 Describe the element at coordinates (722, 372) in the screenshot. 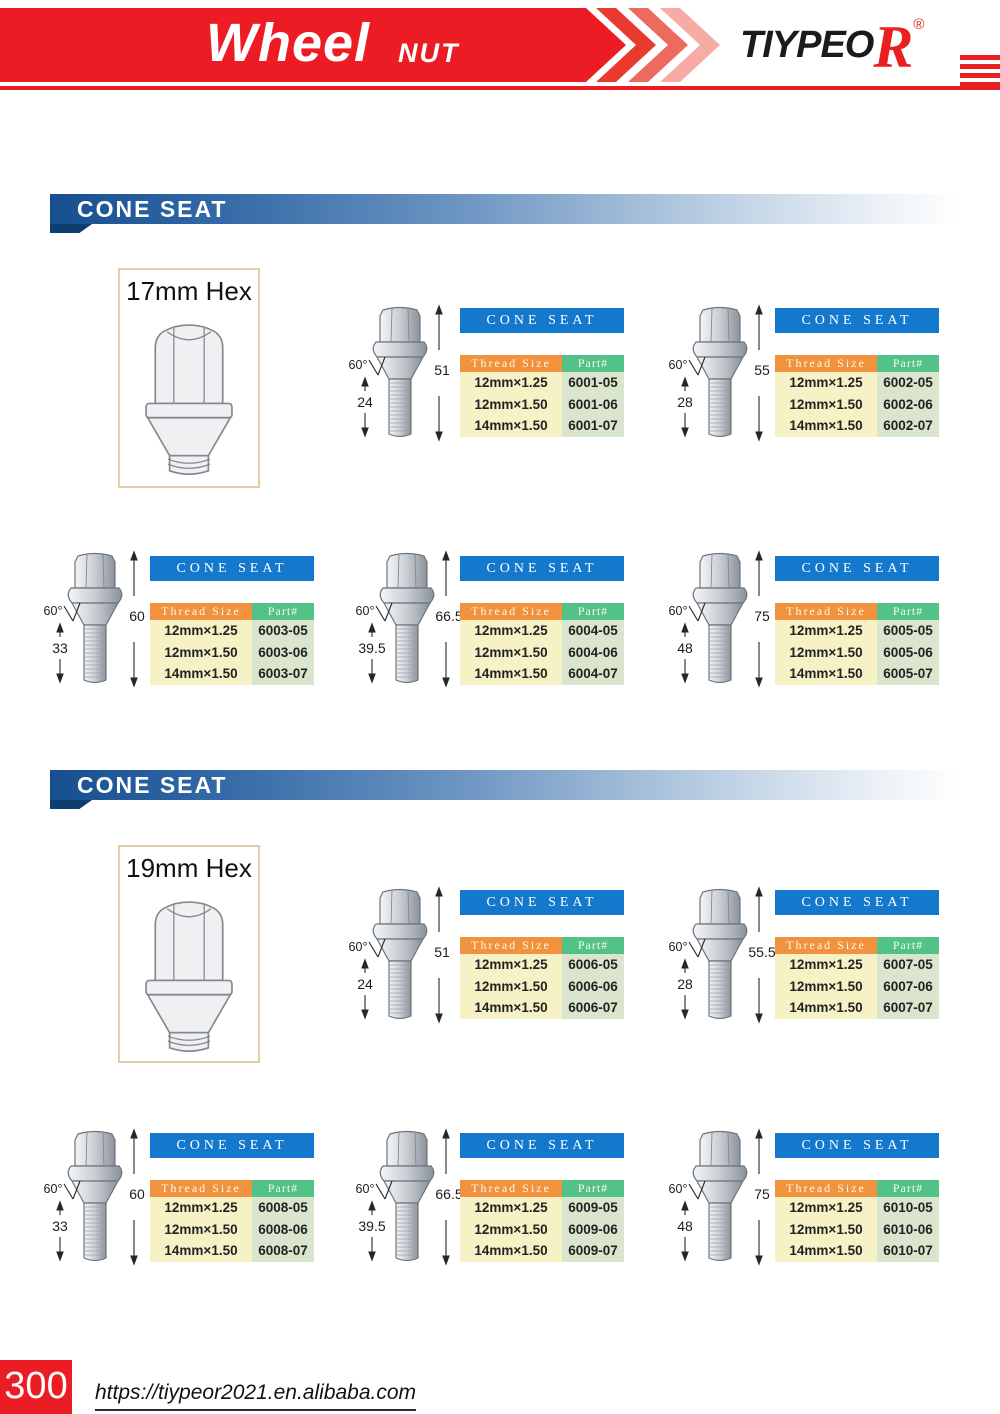

I see `bolt-diagram-6002: 60° 55 28` at that location.